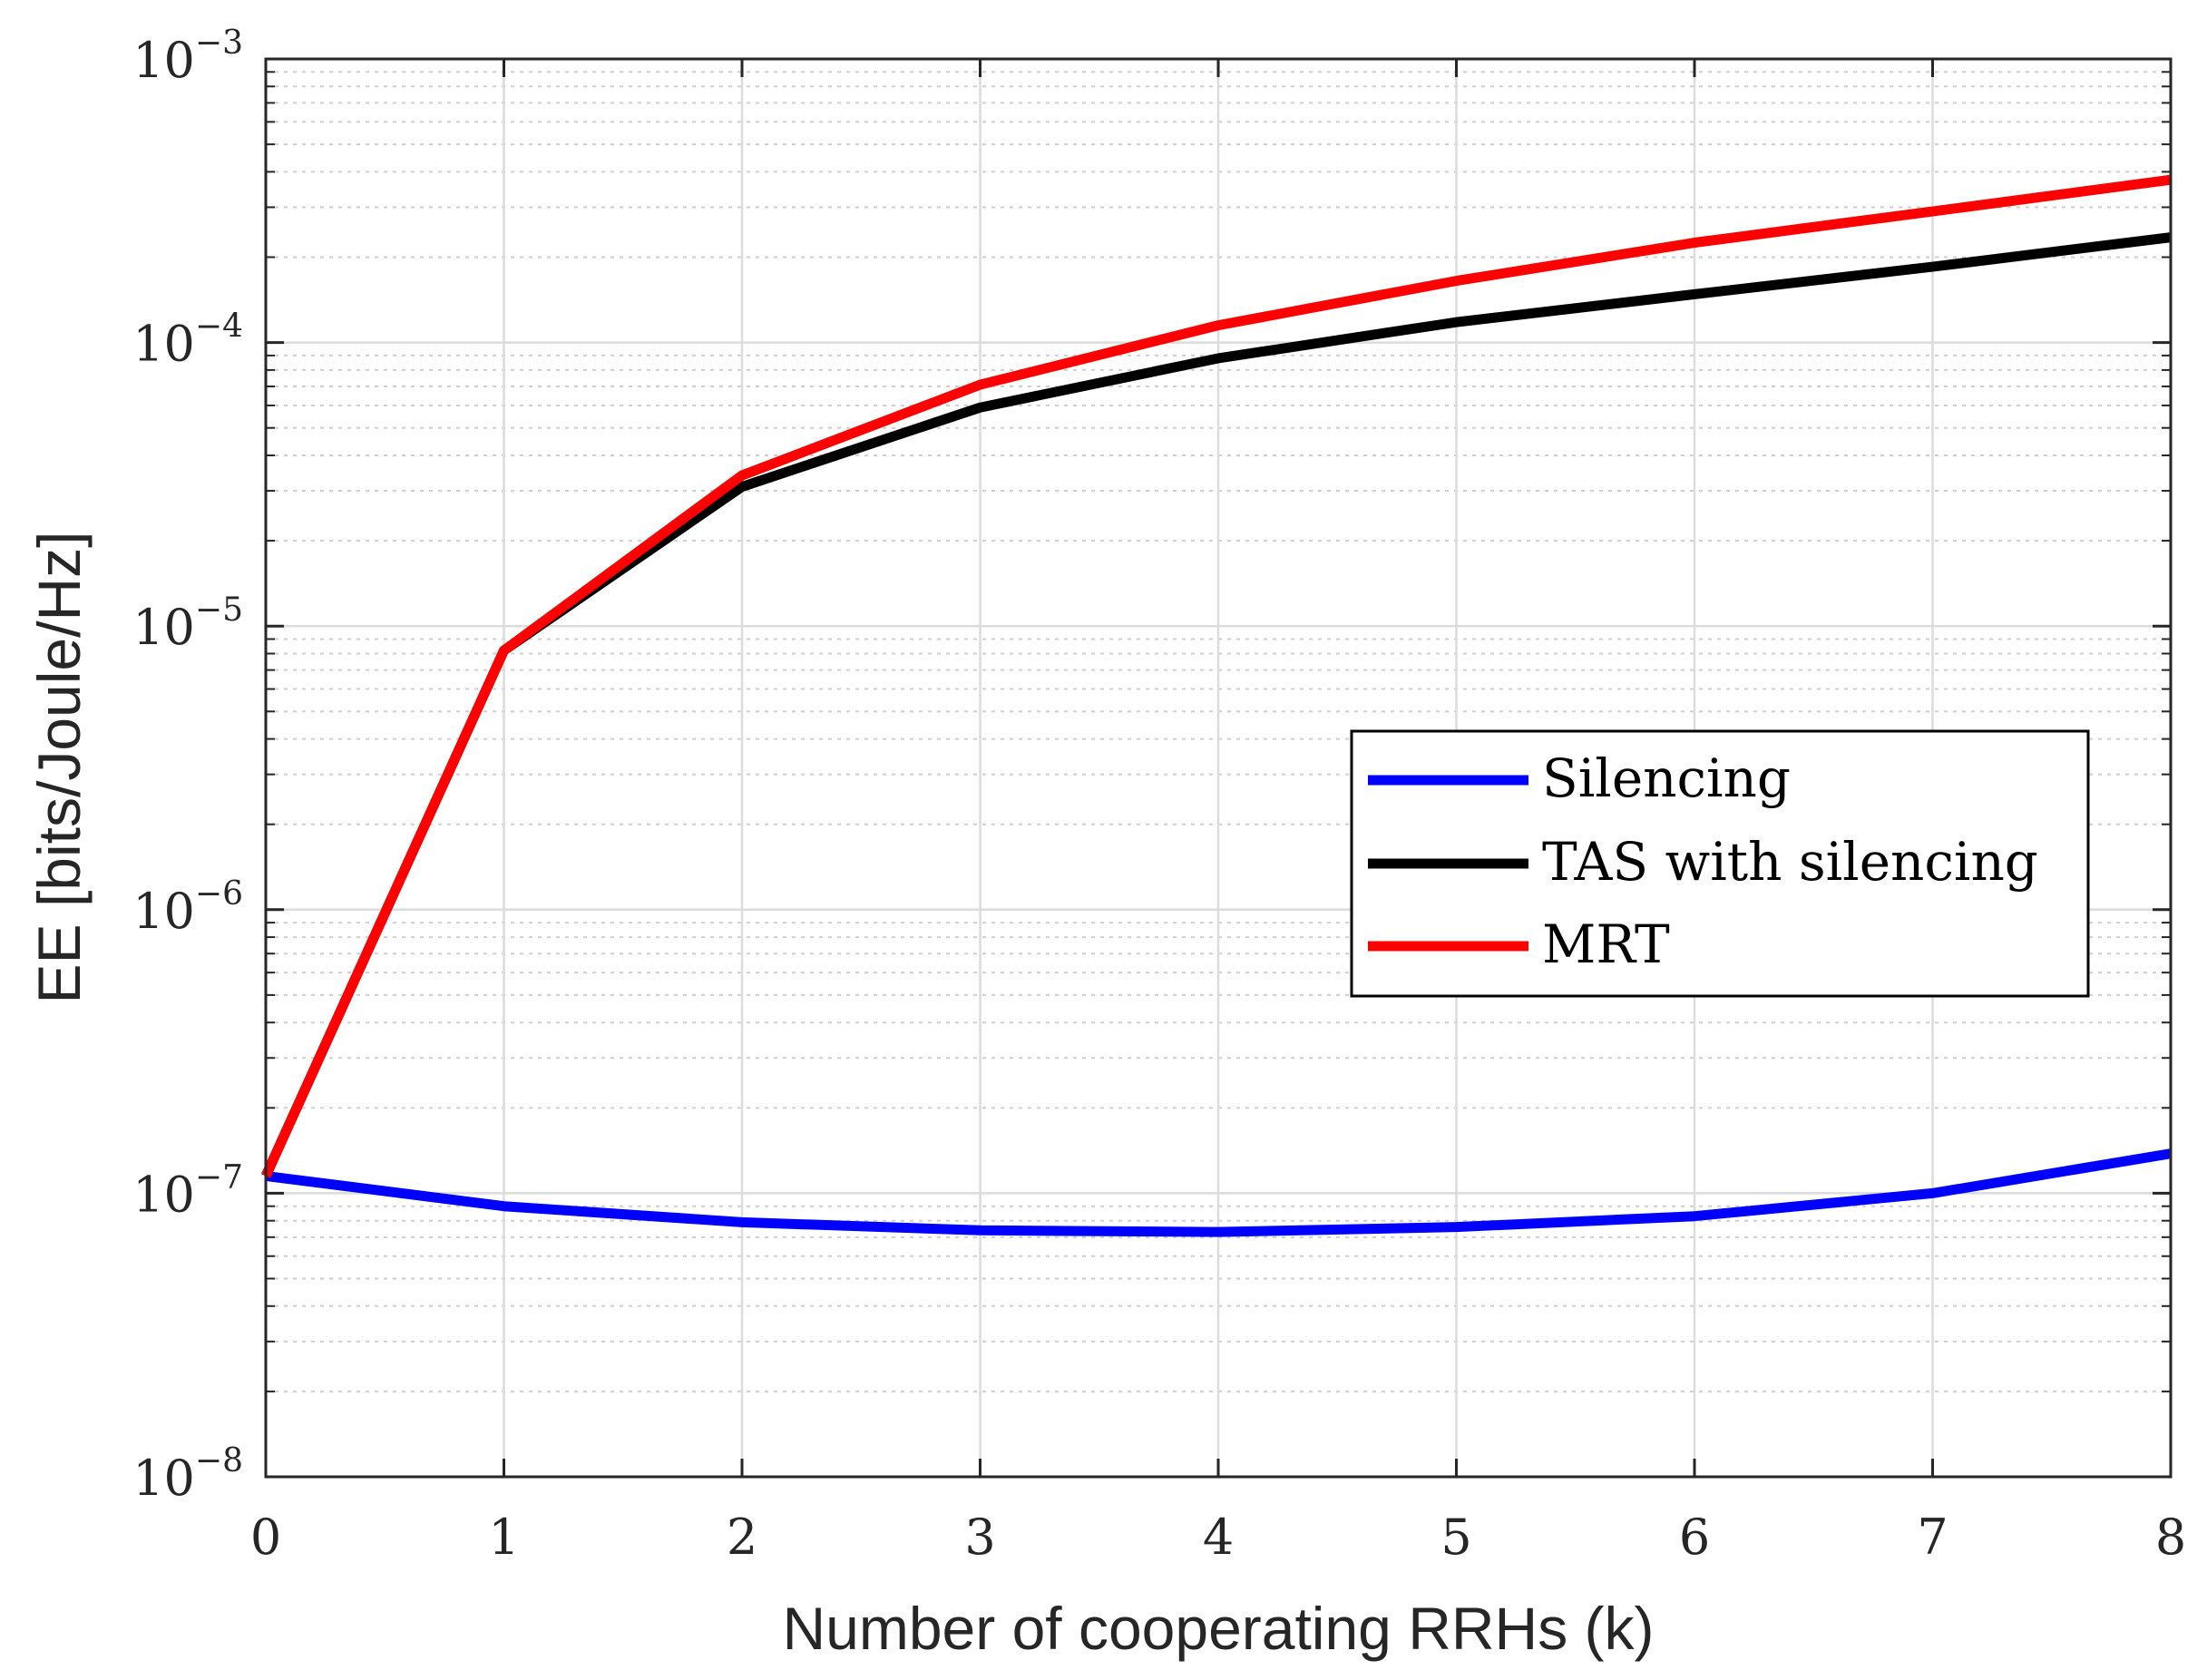  Describe the element at coordinates (1606, 944) in the screenshot. I see `legend-label-mrt: MRT` at that location.